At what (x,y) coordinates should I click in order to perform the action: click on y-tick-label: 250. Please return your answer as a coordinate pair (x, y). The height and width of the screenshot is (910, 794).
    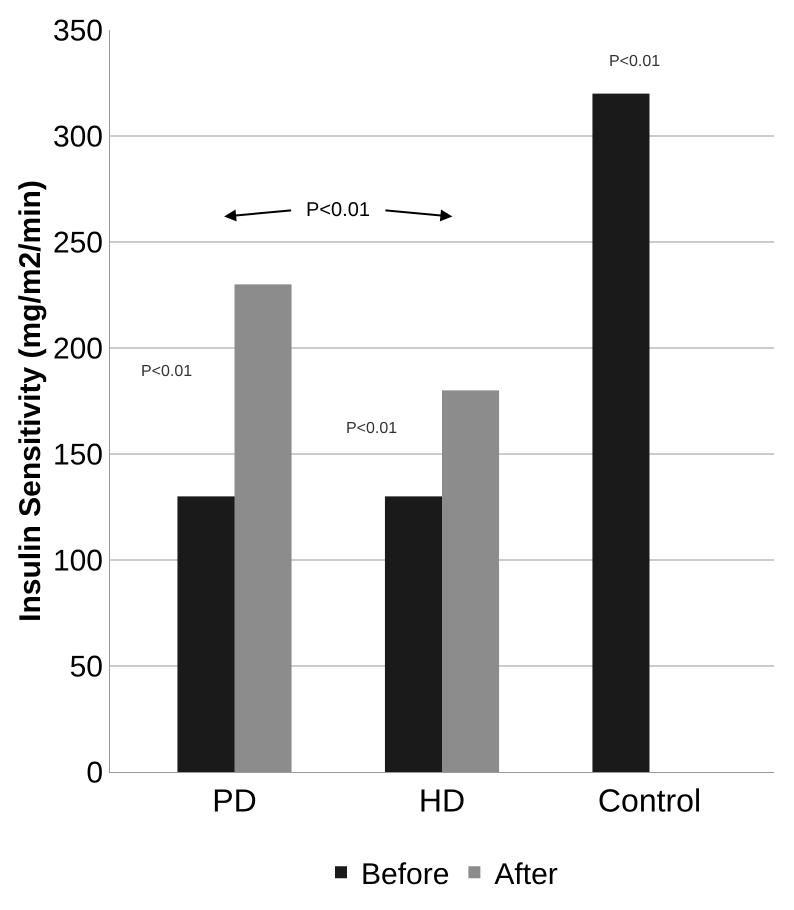
    Looking at the image, I should click on (77, 243).